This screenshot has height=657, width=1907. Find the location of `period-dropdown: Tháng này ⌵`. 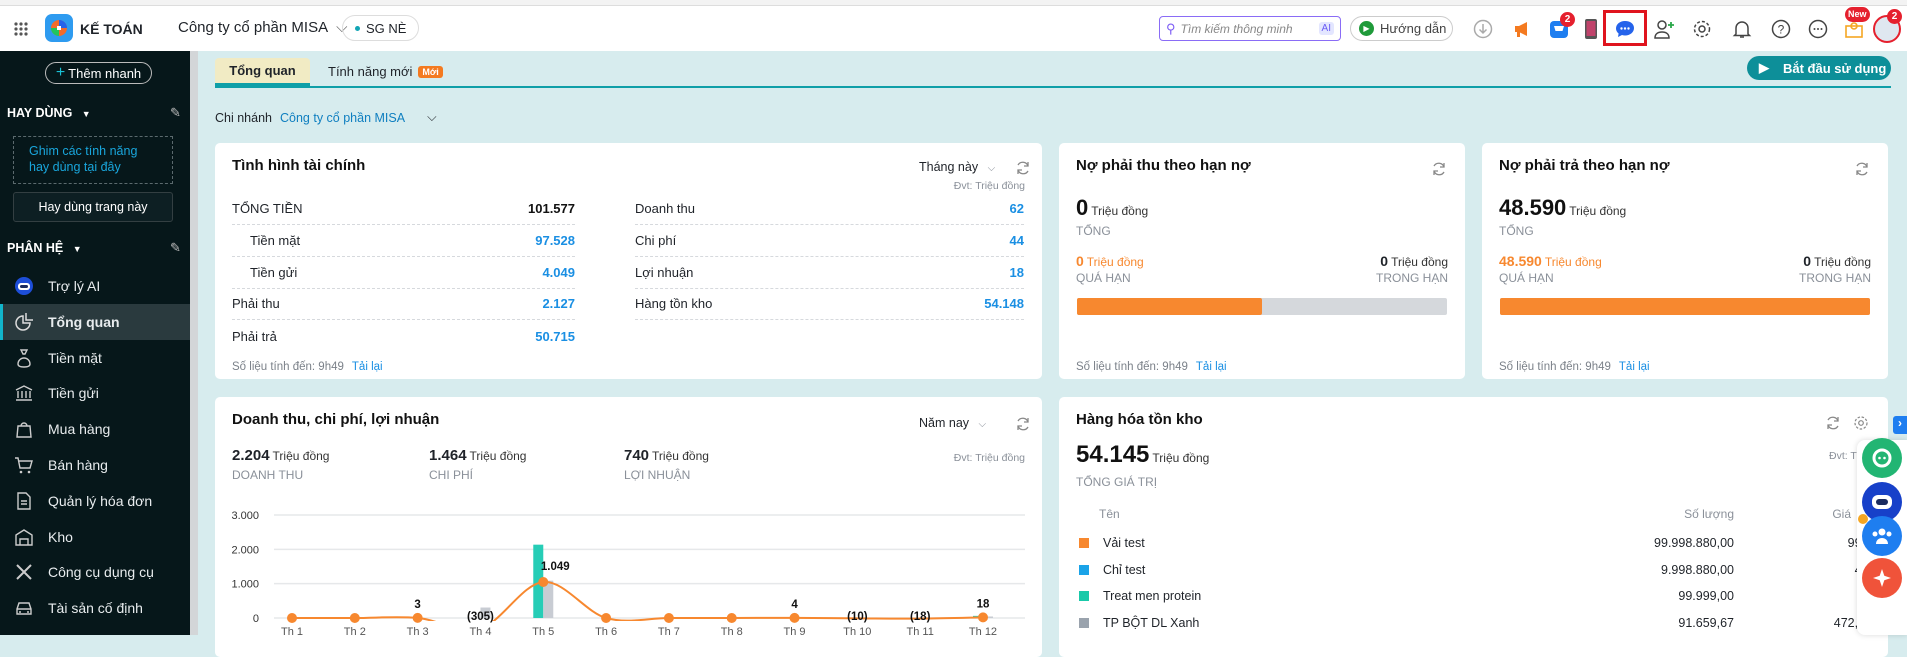

period-dropdown: Tháng này ⌵ is located at coordinates (957, 167).